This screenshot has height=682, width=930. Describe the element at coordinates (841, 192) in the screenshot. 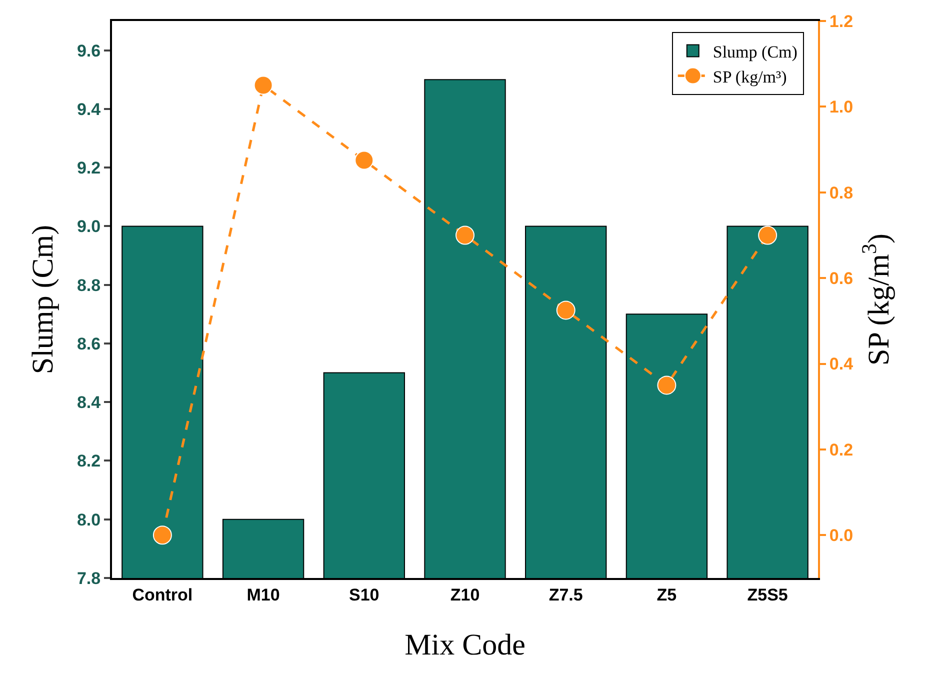

I see `y2-tick-label: 0.8` at that location.